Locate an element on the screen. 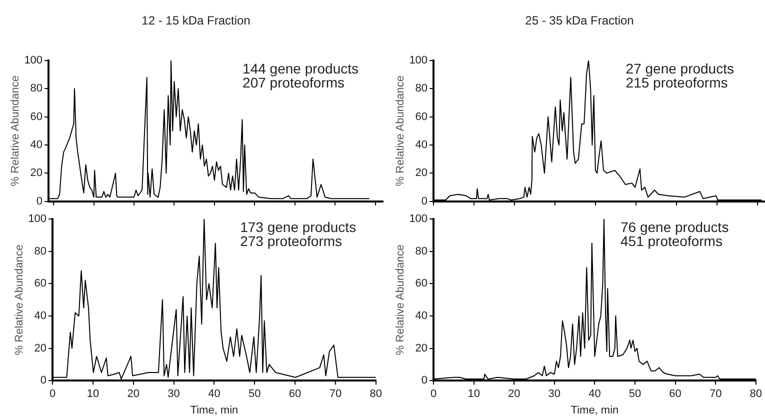  annotation: 76 gene products is located at coordinates (674, 226).